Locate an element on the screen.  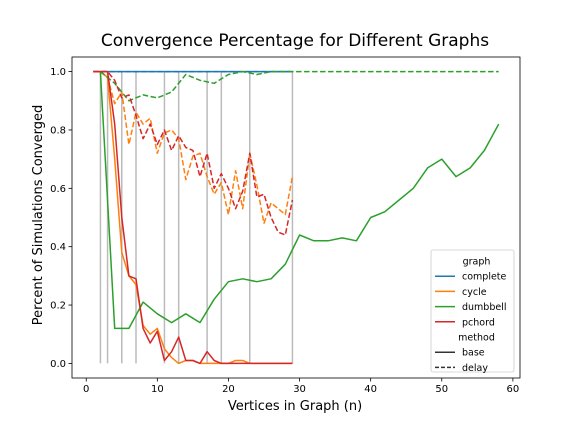
series-line-pchord-delay is located at coordinates (193, 153).